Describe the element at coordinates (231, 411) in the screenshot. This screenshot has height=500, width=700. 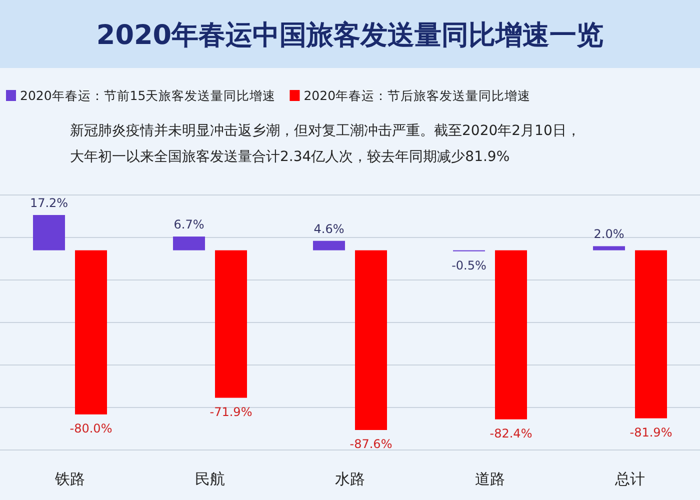
I see `data-label: -71.9%` at that location.